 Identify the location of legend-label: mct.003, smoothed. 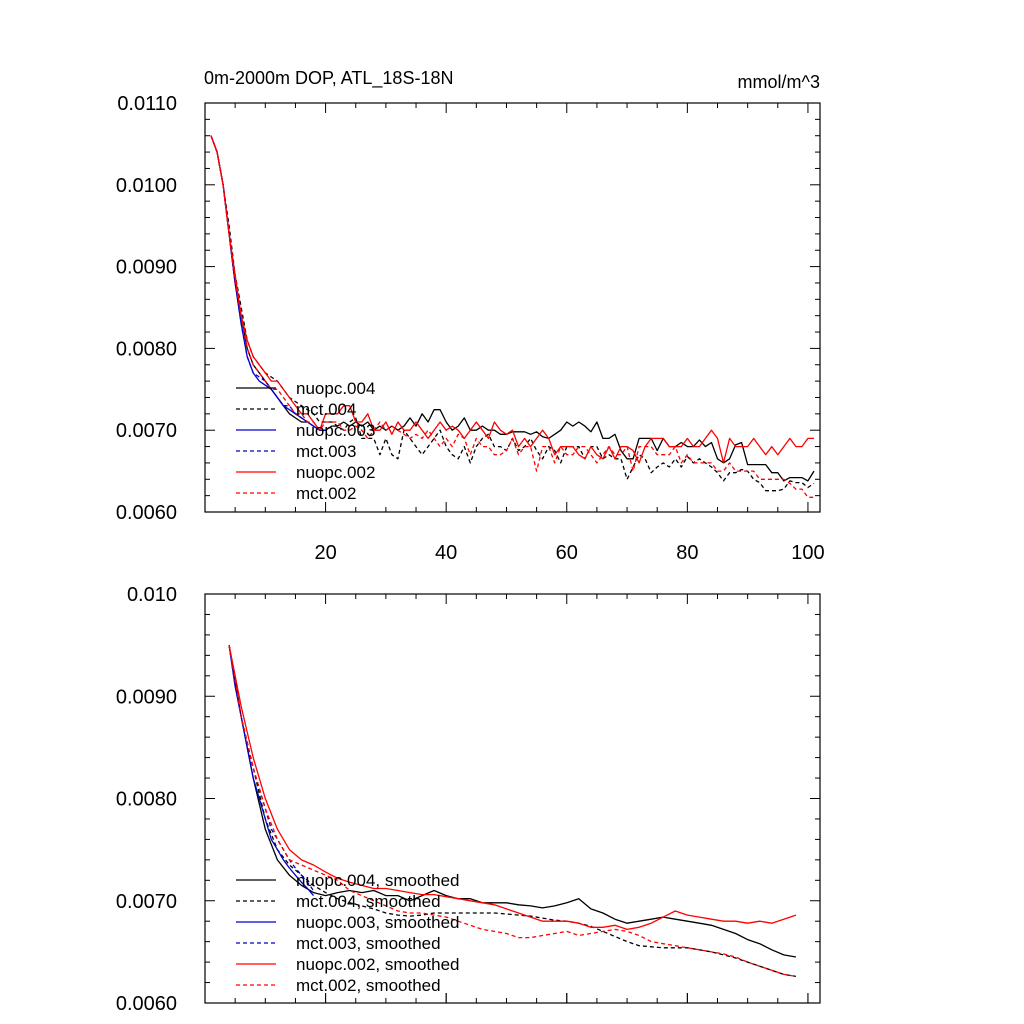
(368, 943).